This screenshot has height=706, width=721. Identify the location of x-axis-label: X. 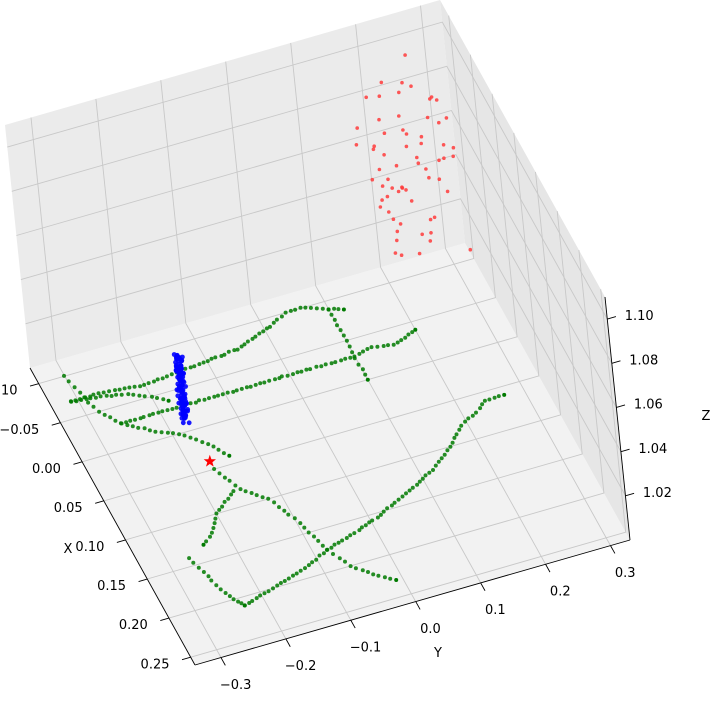
(68, 549).